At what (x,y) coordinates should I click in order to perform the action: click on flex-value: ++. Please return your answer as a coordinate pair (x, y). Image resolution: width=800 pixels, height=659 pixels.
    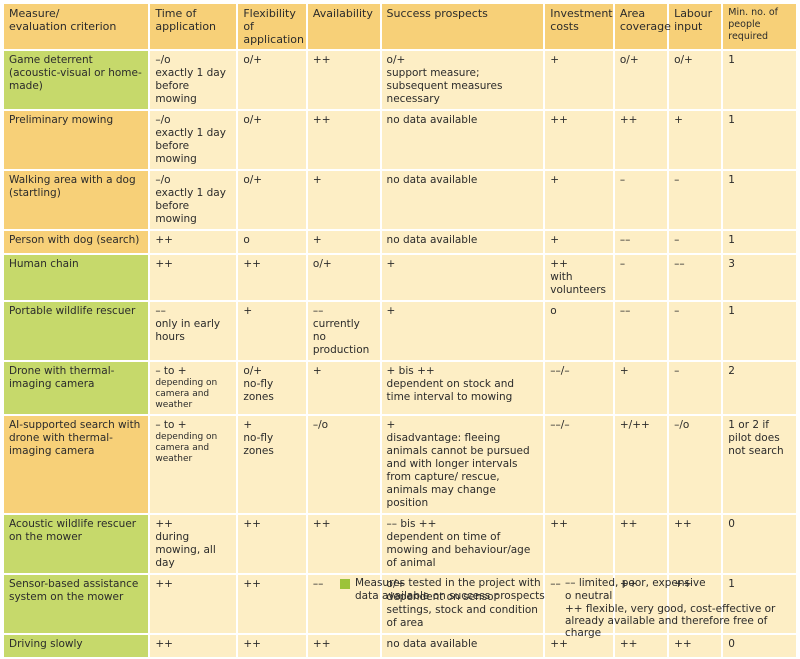
    Looking at the image, I should click on (252, 584).